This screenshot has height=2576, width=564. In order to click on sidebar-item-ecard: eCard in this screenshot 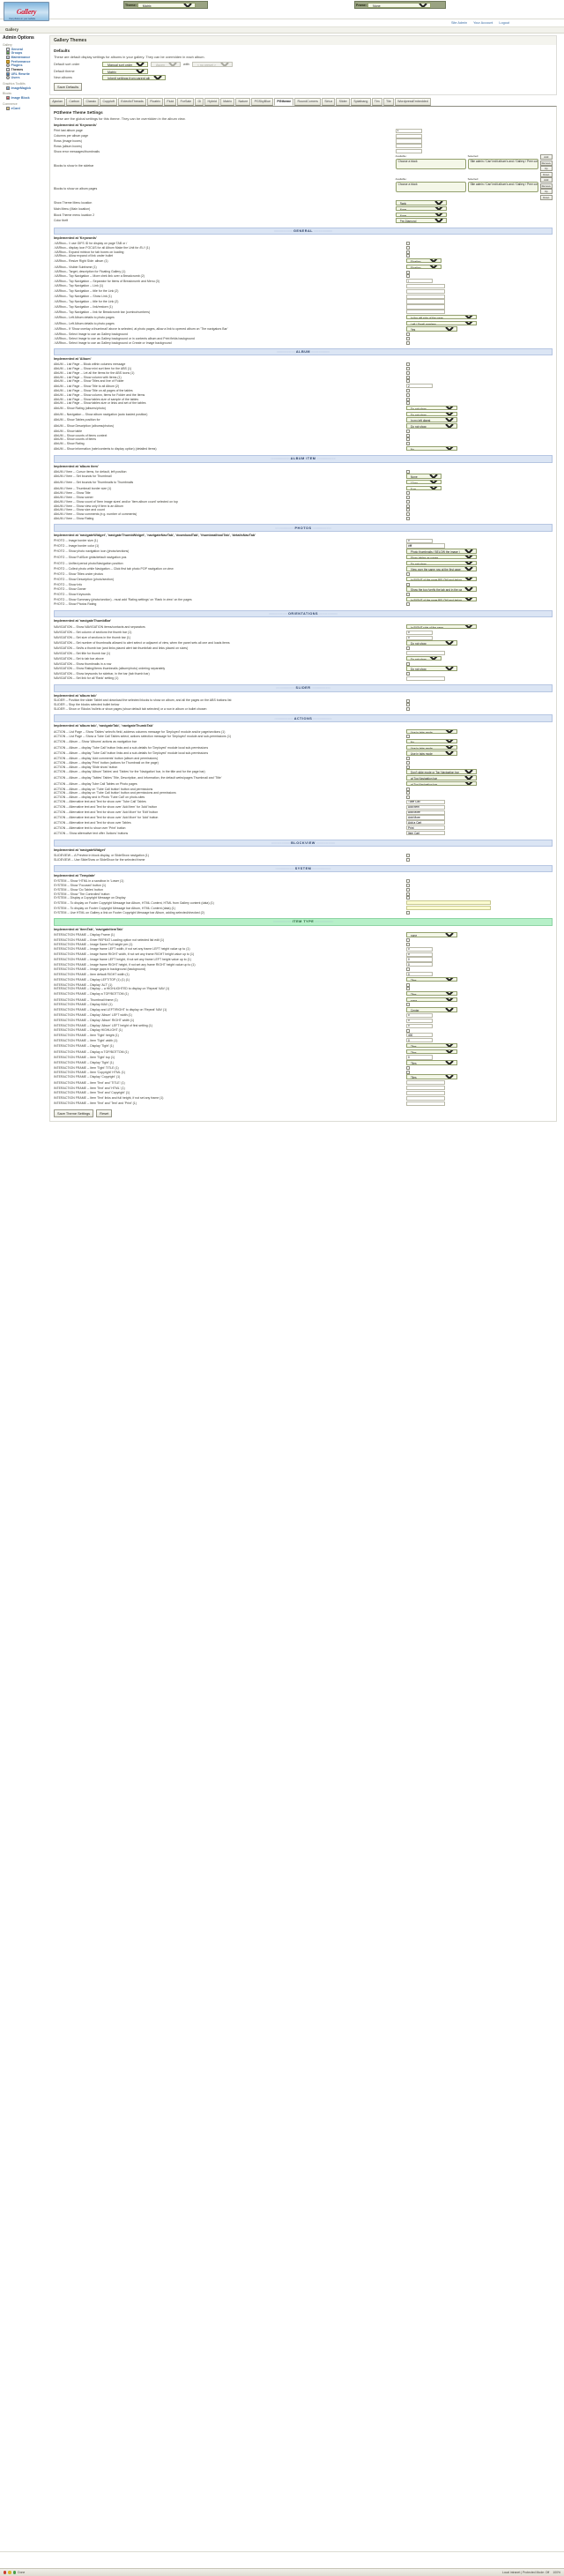, I will do `click(26, 108)`.